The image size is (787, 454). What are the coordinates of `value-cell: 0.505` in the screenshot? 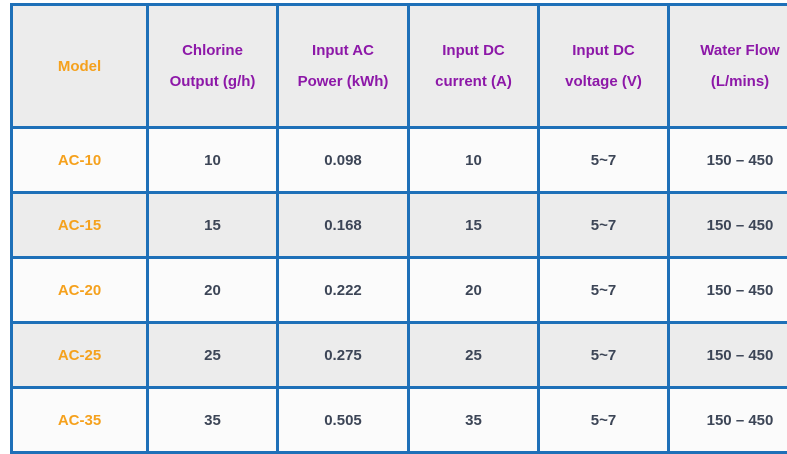 It's located at (343, 420).